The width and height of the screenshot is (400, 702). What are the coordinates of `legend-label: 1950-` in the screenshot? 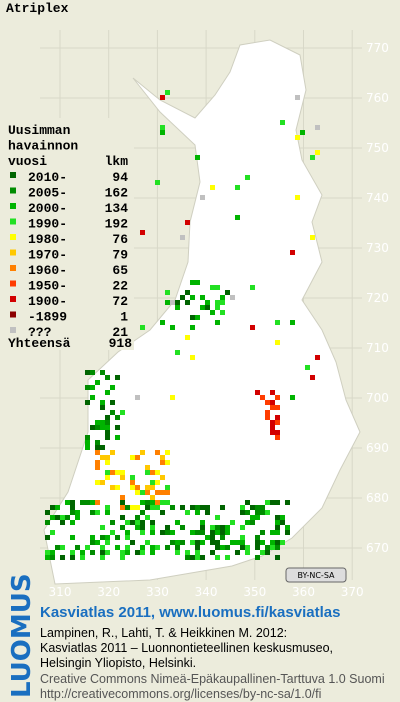 It's located at (47, 286).